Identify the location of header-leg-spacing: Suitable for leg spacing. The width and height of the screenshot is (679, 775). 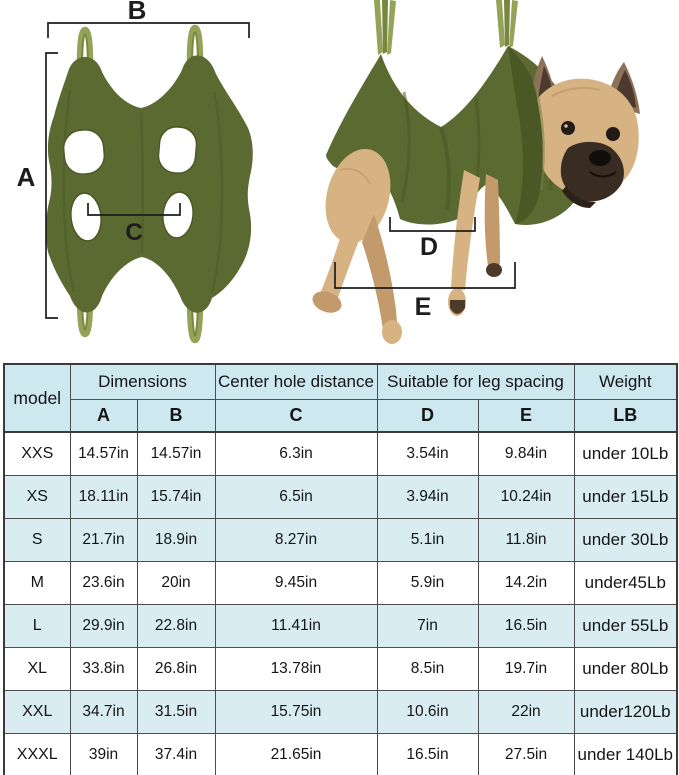
(475, 381).